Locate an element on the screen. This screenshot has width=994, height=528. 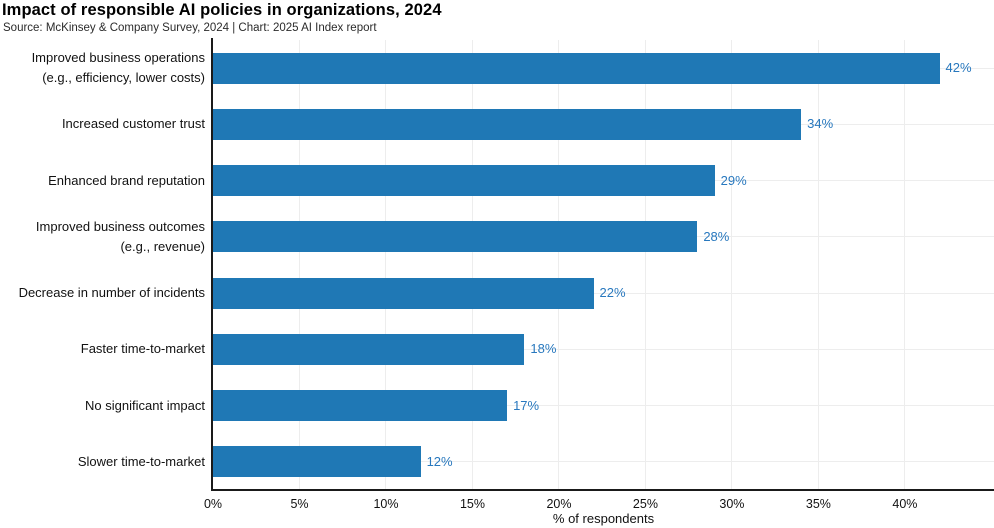
category-label: Decrease in number of incidents is located at coordinates (102, 293).